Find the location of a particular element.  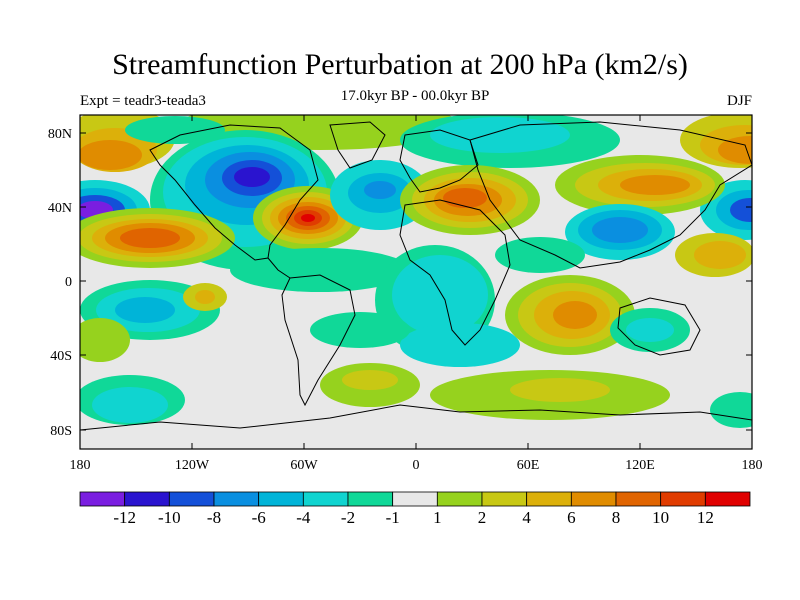

colorbar-label: -12 is located at coordinates (124, 517).